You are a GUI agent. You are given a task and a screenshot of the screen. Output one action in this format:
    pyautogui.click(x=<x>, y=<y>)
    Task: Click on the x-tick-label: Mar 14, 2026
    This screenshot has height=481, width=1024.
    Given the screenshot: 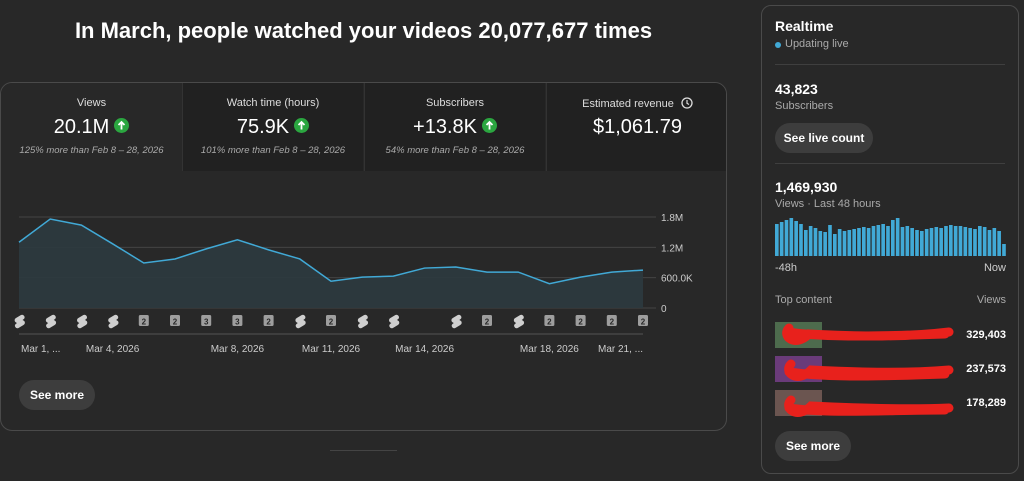 What is the action you would take?
    pyautogui.click(x=424, y=349)
    